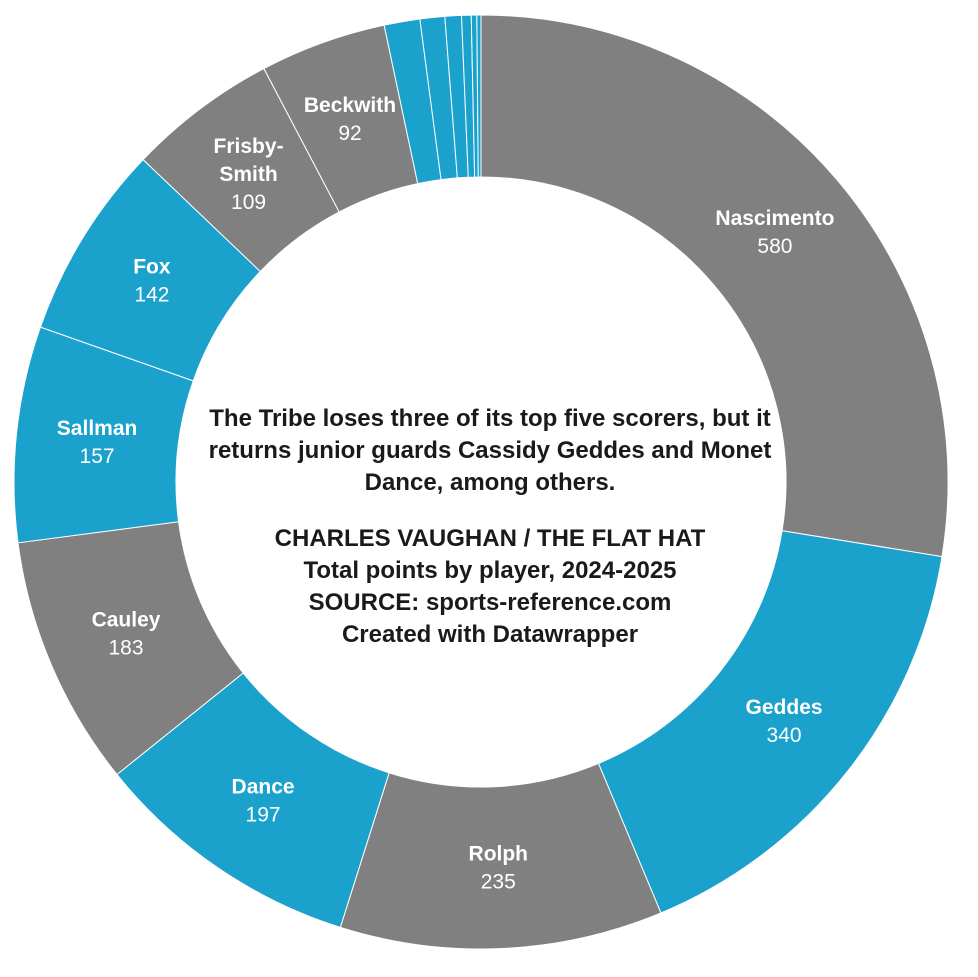  I want to click on source-note: SOURCE: sports-reference.com, so click(490, 602).